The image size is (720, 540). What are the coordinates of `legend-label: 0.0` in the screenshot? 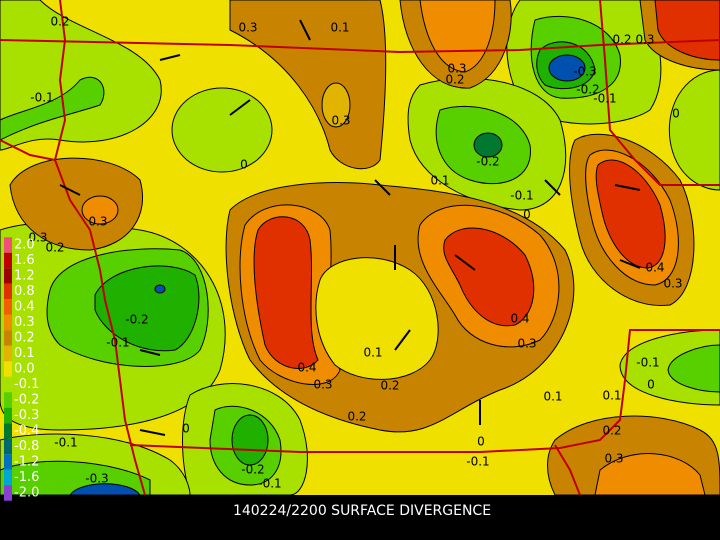 It's located at (24, 369).